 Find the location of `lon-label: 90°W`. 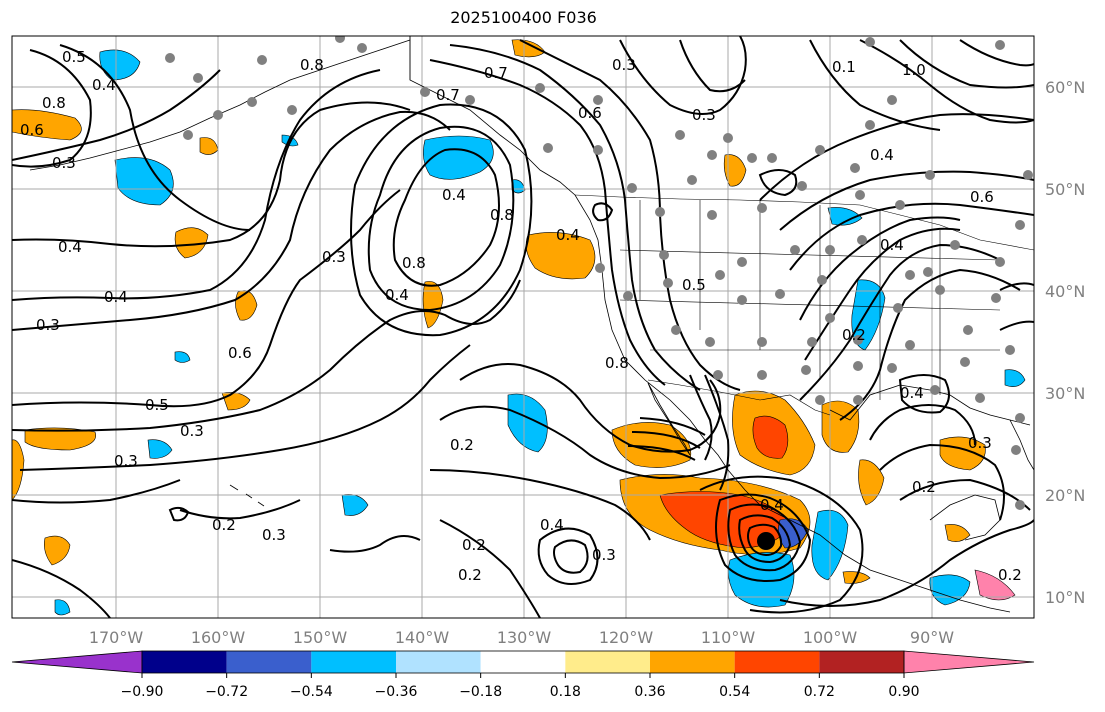

lon-label: 90°W is located at coordinates (932, 637).